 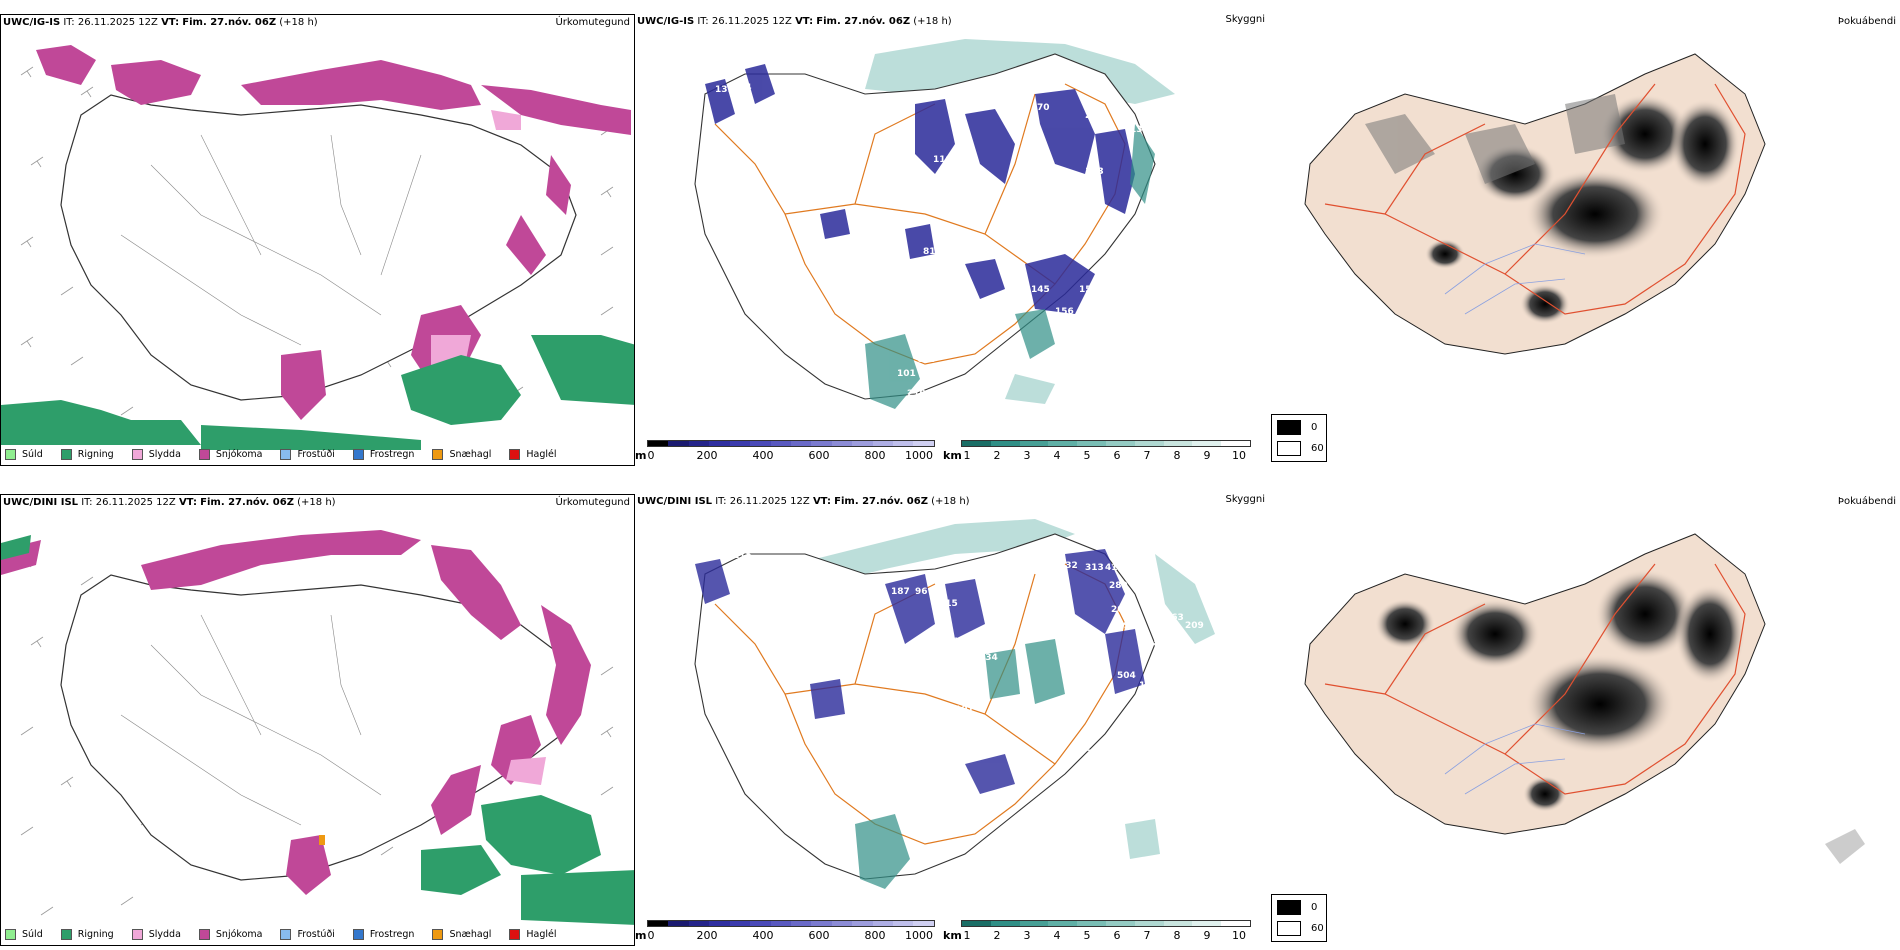 I want to click on ceiling-tick: 200, so click(x=707, y=935).